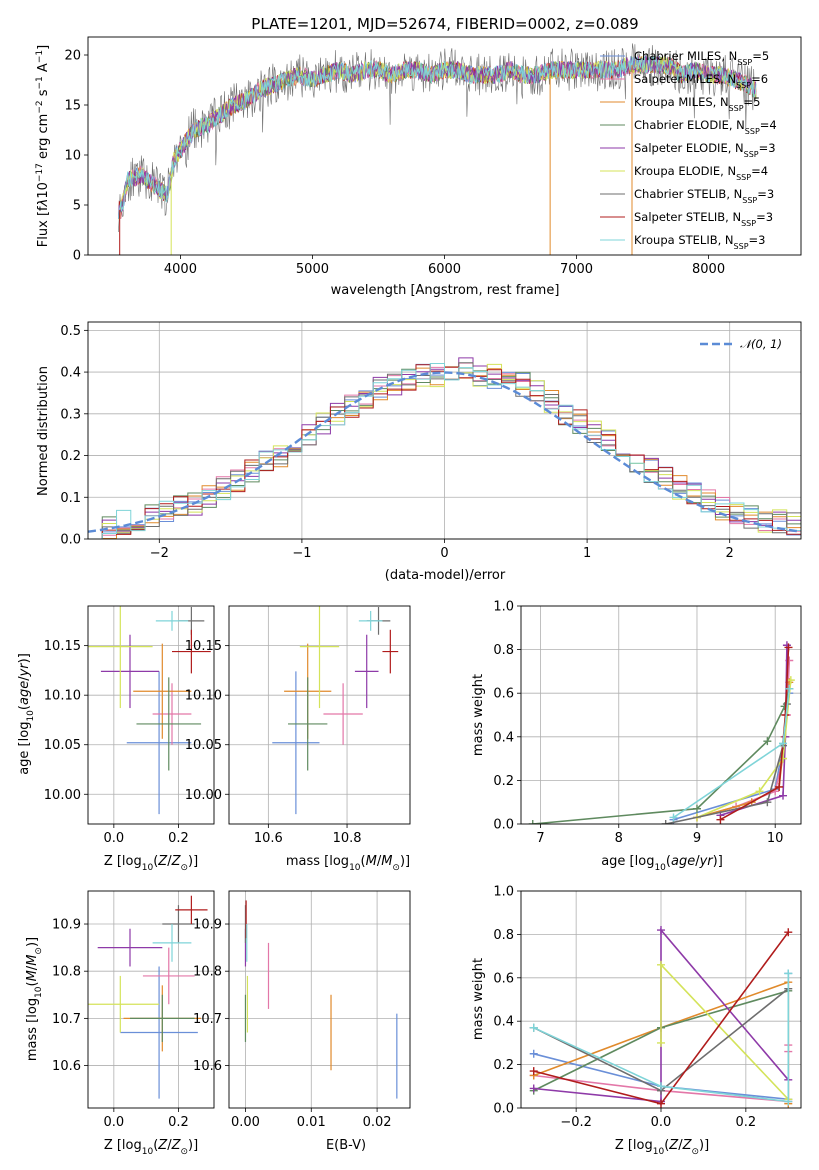 The width and height of the screenshot is (819, 1170). Describe the element at coordinates (301, 553) in the screenshot. I see `x-tick-label: −1` at that location.